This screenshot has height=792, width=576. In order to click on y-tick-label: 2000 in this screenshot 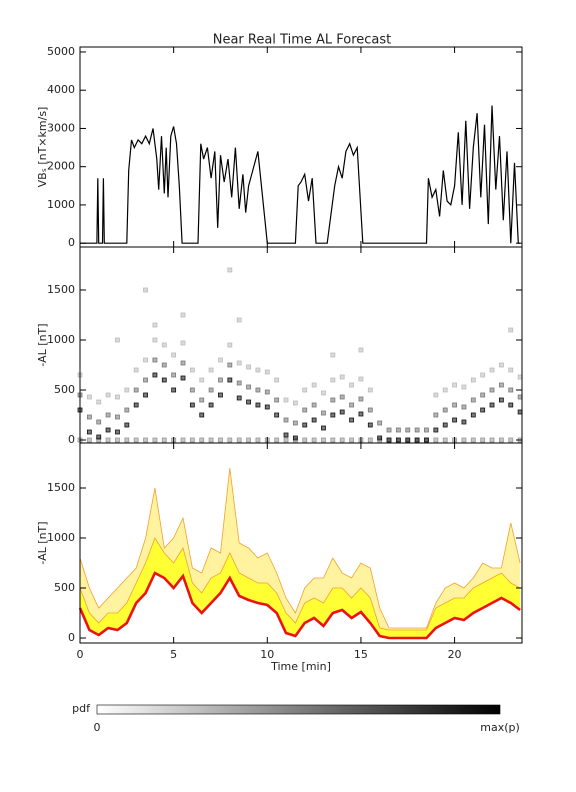, I will do `click(61, 166)`.